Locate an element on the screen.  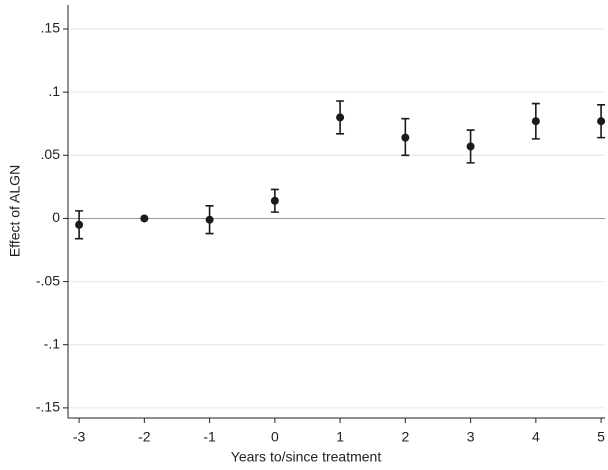
x-tick-label: -1 is located at coordinates (209, 437).